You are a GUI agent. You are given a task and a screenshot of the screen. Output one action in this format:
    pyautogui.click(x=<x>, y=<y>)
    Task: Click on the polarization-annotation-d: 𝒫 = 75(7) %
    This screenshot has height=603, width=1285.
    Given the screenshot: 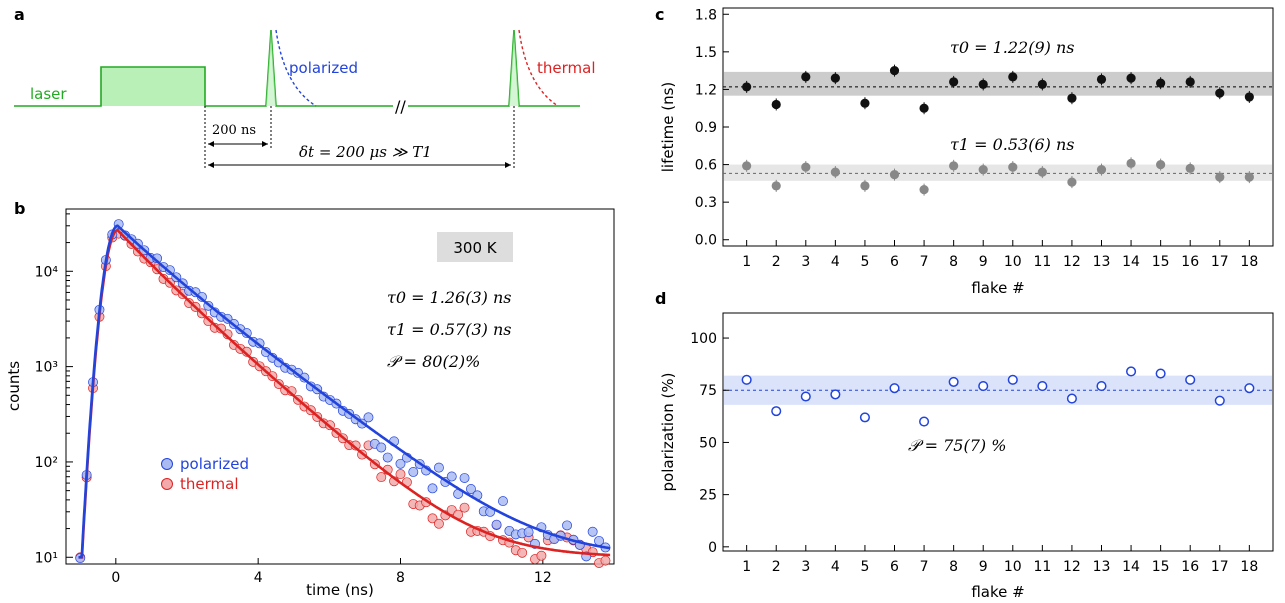 What is the action you would take?
    pyautogui.click(x=957, y=445)
    